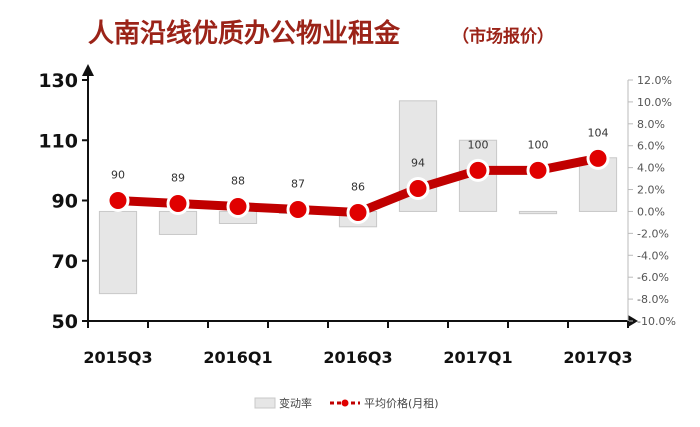 This screenshot has height=427, width=700. What do you see at coordinates (598, 132) in the screenshot?
I see `data-label-2017Q3: 104` at bounding box center [598, 132].